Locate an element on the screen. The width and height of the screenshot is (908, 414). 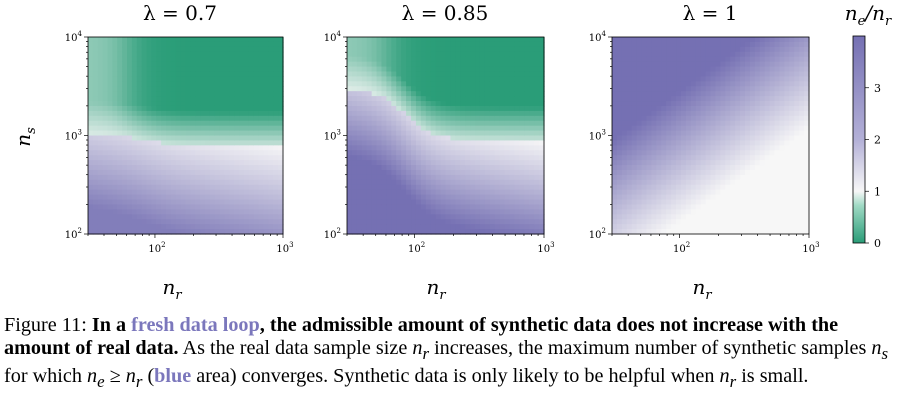
math-n: n is located at coordinates (417, 348).